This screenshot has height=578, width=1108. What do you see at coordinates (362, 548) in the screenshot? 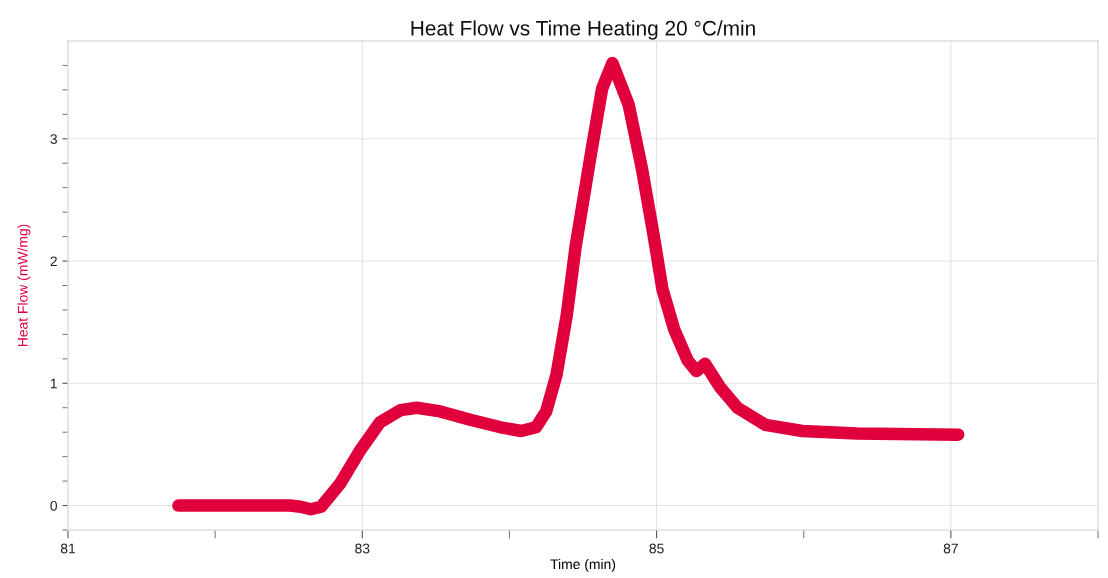
I see `x-tick-label: 83` at bounding box center [362, 548].